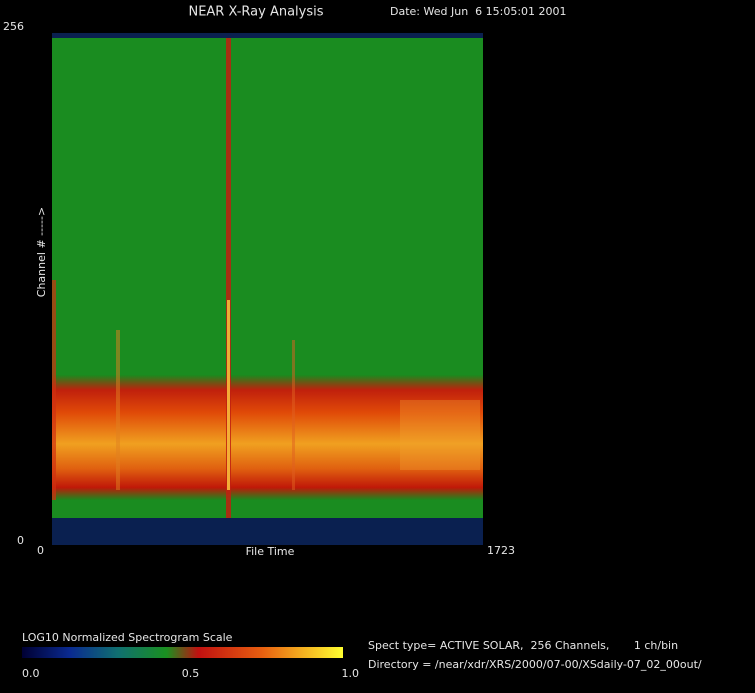 The image size is (755, 693). What do you see at coordinates (501, 550) in the screenshot?
I see `x-tick-label: 1723` at bounding box center [501, 550].